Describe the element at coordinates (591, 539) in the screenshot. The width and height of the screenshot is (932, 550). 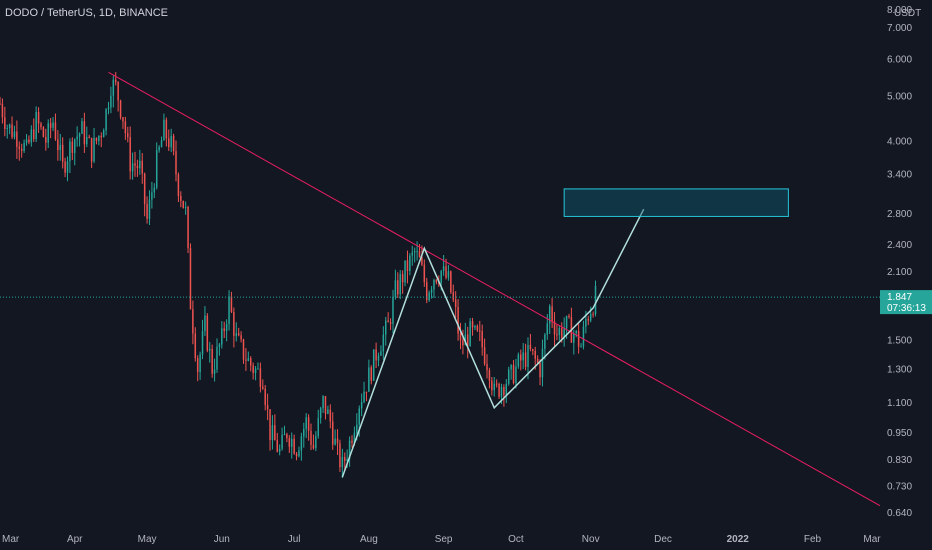
I see `time-tick-label: Nov` at that location.